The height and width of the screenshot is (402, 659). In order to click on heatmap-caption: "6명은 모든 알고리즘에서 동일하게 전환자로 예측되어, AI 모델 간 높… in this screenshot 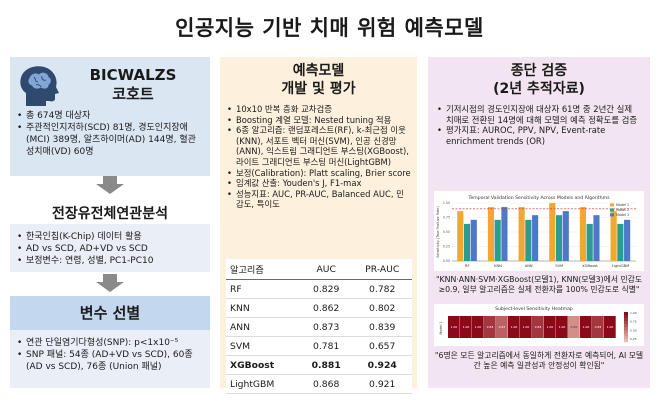, I will do `click(539, 360)`.